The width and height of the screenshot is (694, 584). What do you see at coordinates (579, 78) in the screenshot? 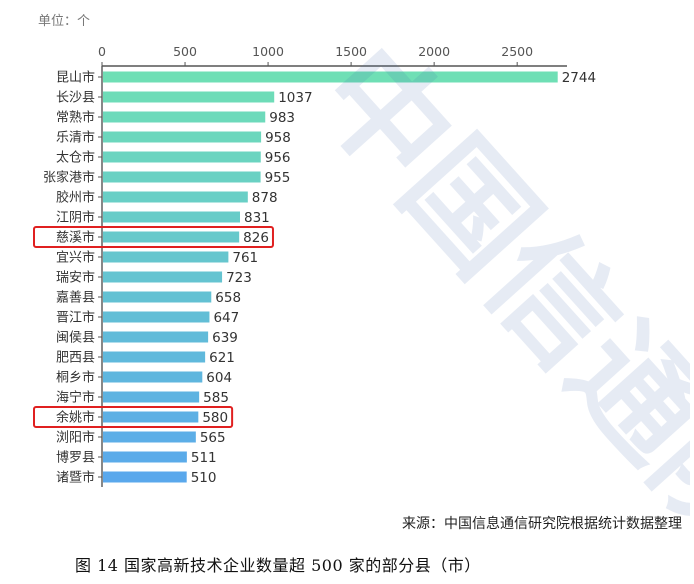
I see `bar-value-label: 2744` at bounding box center [579, 78].